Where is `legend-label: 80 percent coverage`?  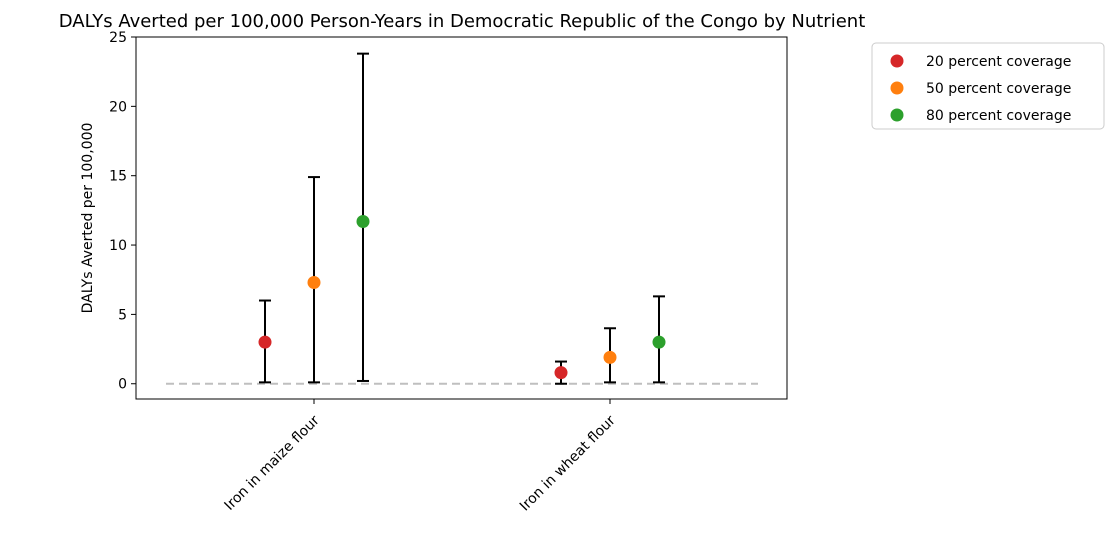
legend-label: 80 percent coverage is located at coordinates (998, 116).